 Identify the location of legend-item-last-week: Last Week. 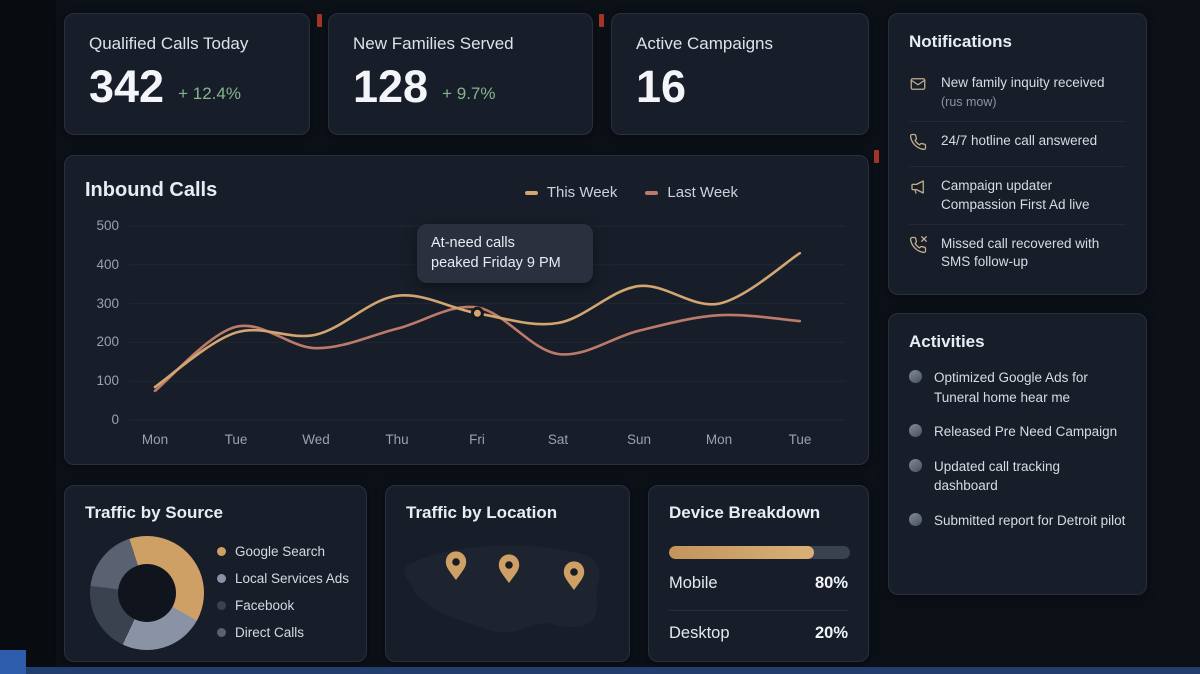
(691, 192).